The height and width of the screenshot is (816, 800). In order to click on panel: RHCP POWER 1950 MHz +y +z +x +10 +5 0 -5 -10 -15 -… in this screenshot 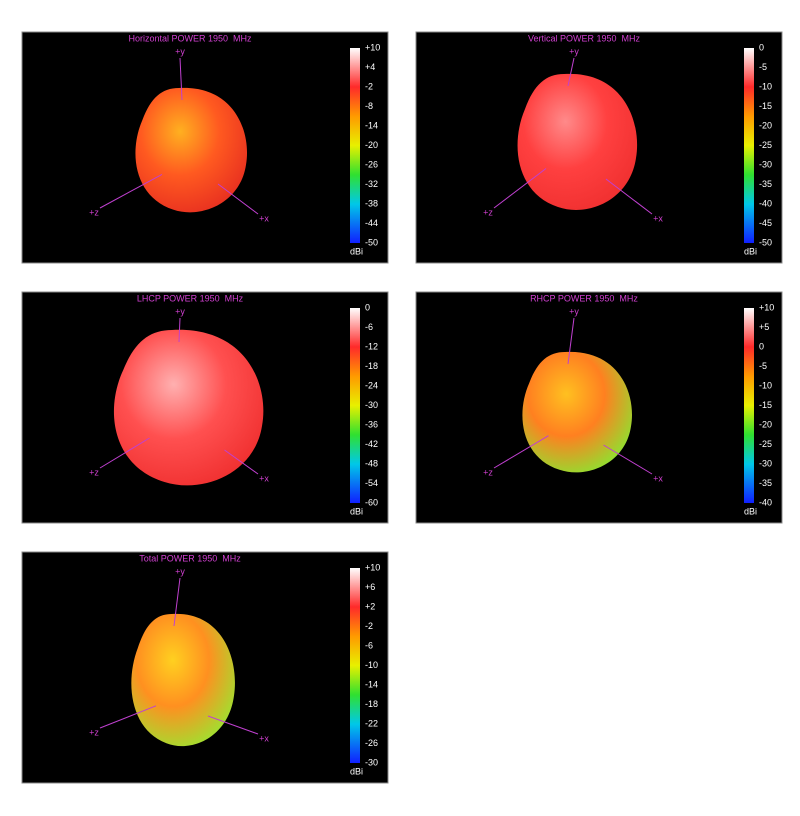, I will do `click(599, 407)`.